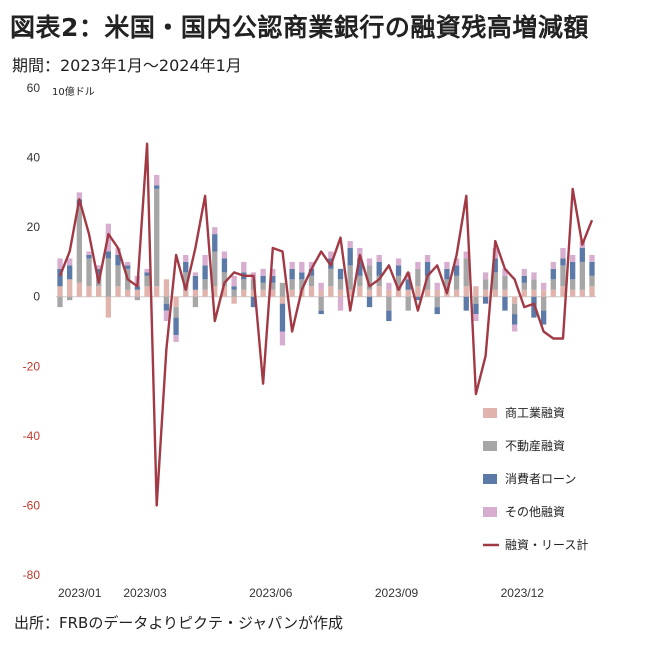  What do you see at coordinates (32, 575) in the screenshot?
I see `y-tick-label: -80` at bounding box center [32, 575].